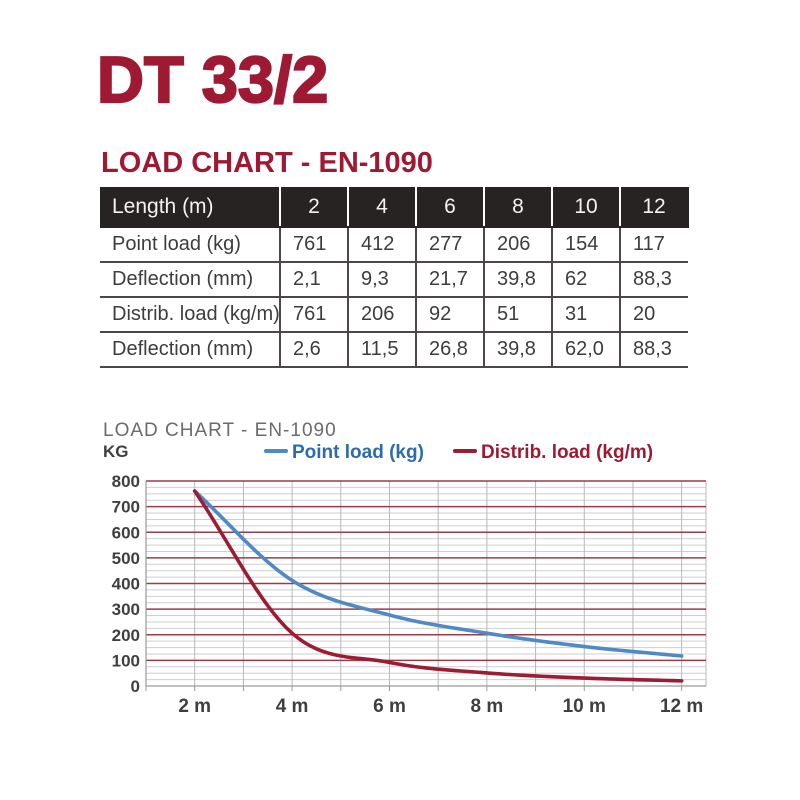 Image resolution: width=800 pixels, height=800 pixels. I want to click on point-load-curve, so click(438, 573).